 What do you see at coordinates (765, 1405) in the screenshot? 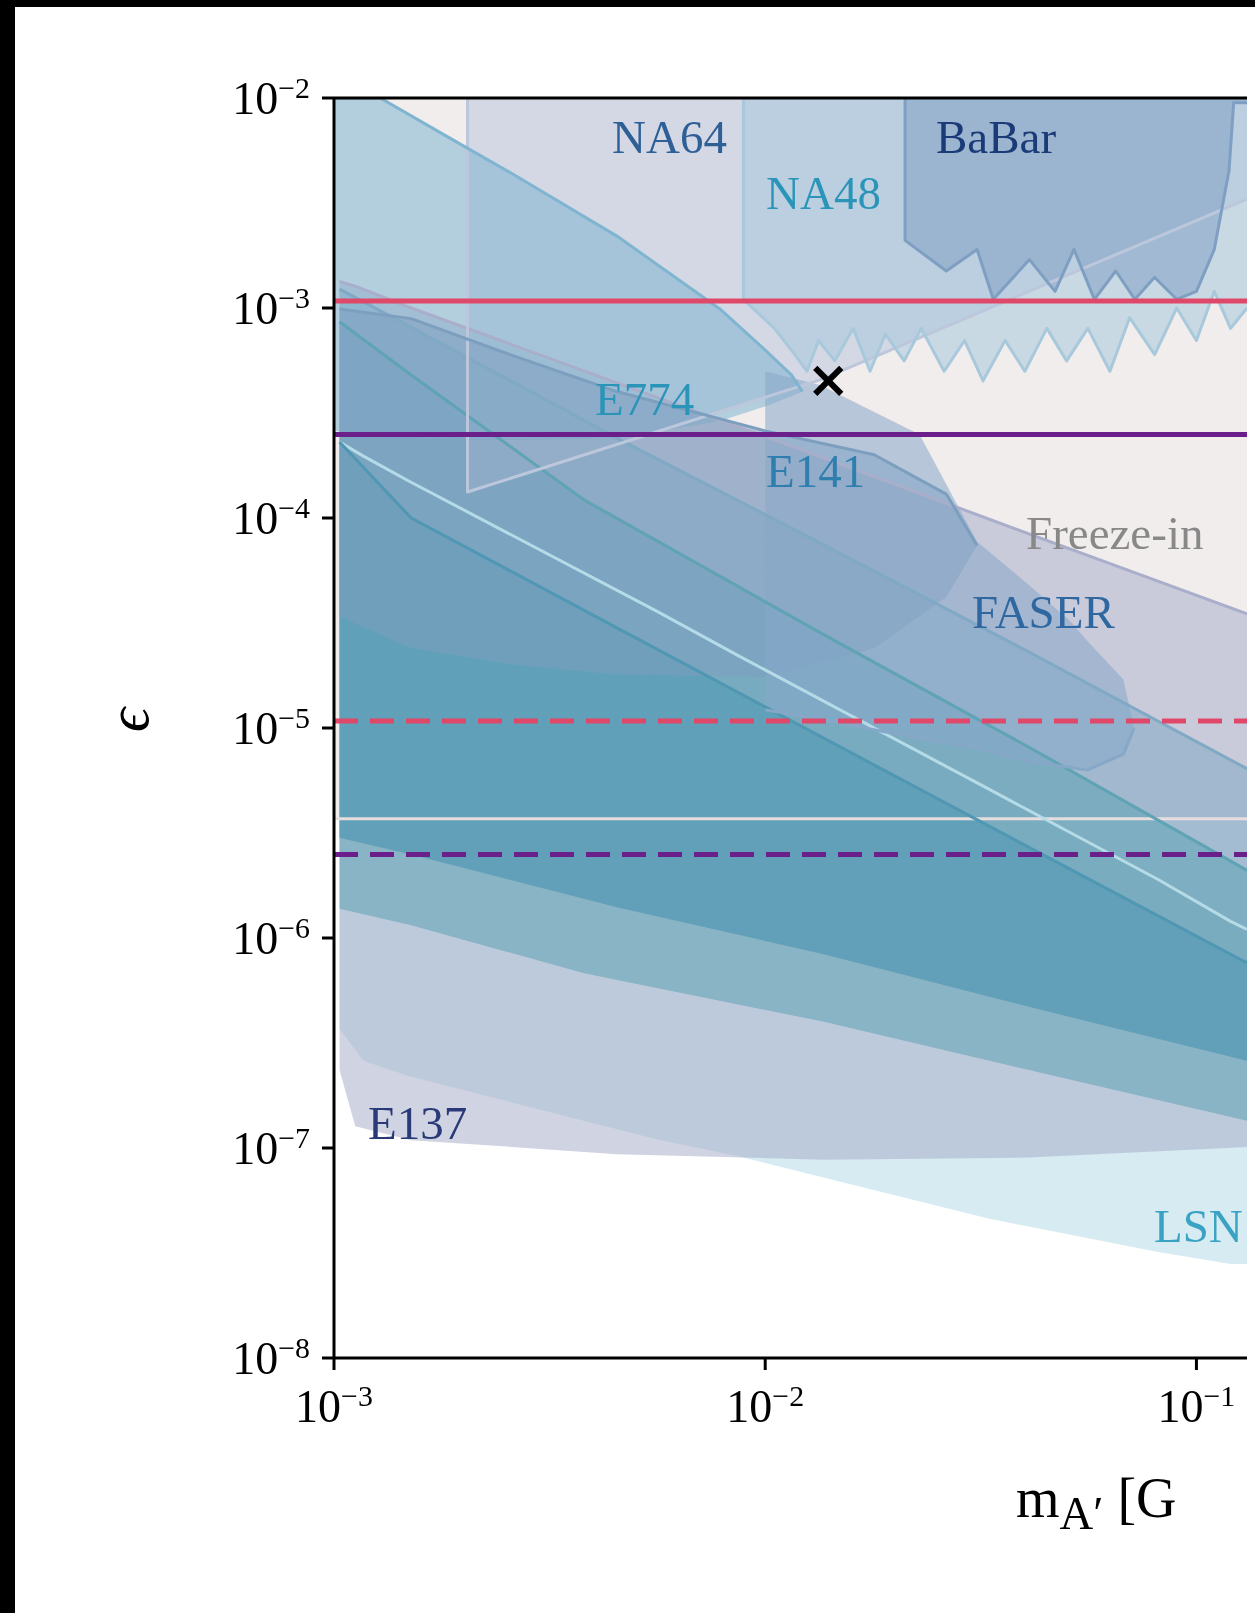
I see `x-tick-label: 10$^{−2}$` at bounding box center [765, 1405].